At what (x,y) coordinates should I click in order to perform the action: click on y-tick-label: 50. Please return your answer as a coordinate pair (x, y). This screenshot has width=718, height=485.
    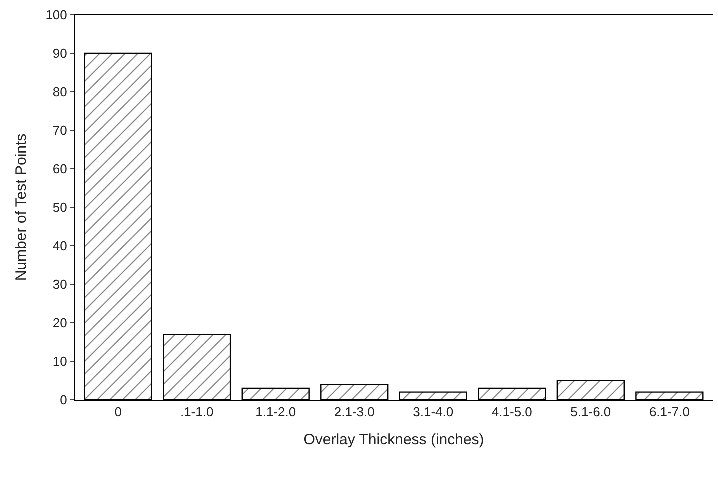
    Looking at the image, I should click on (60, 208).